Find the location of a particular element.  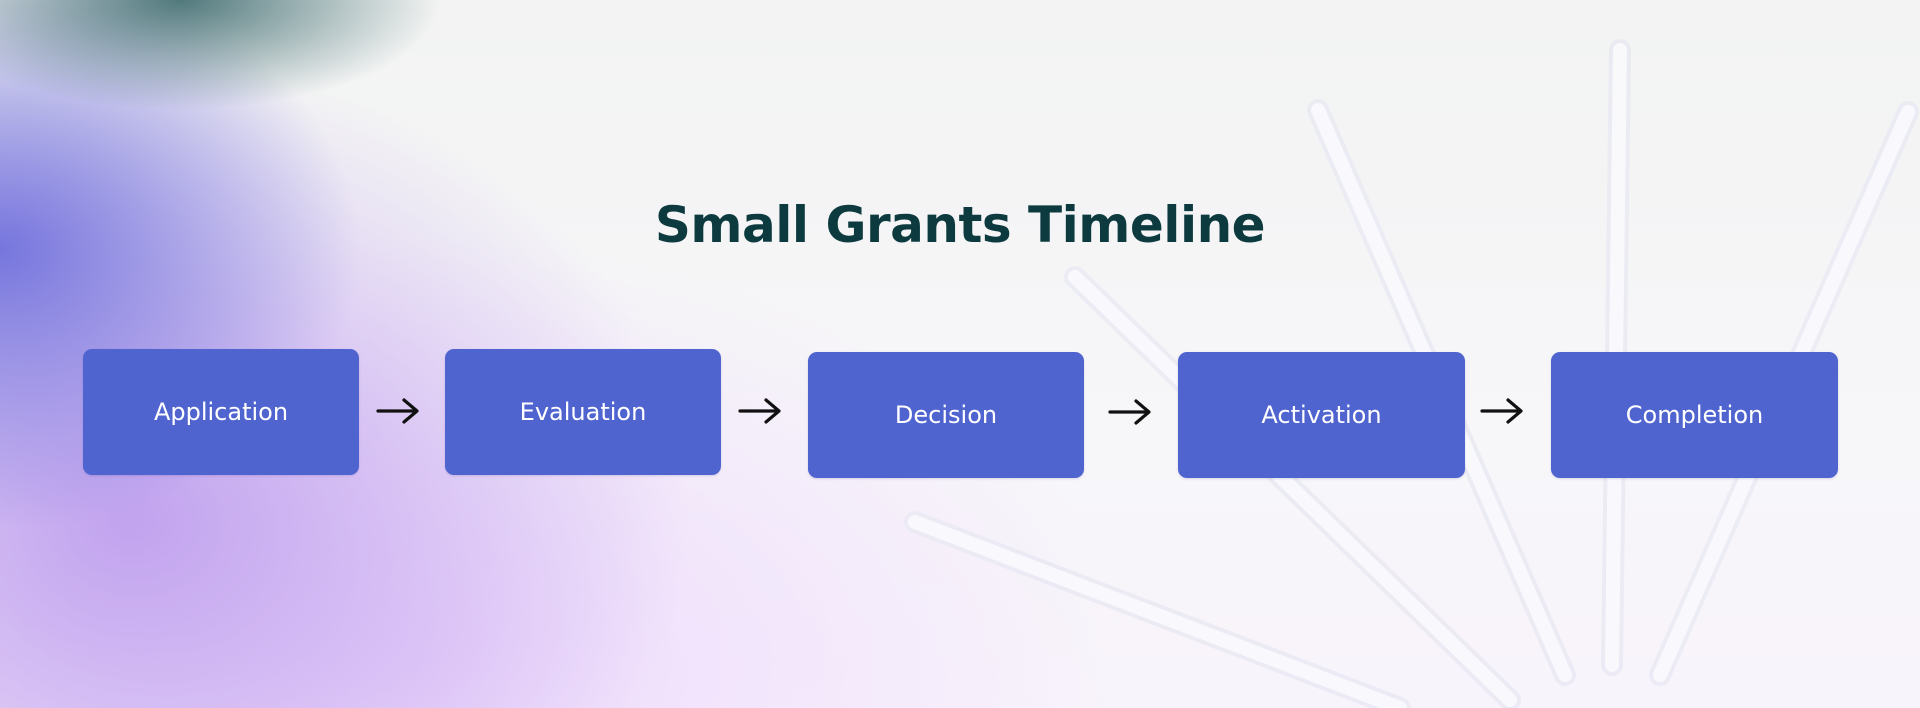

step-label: Decision is located at coordinates (946, 415).